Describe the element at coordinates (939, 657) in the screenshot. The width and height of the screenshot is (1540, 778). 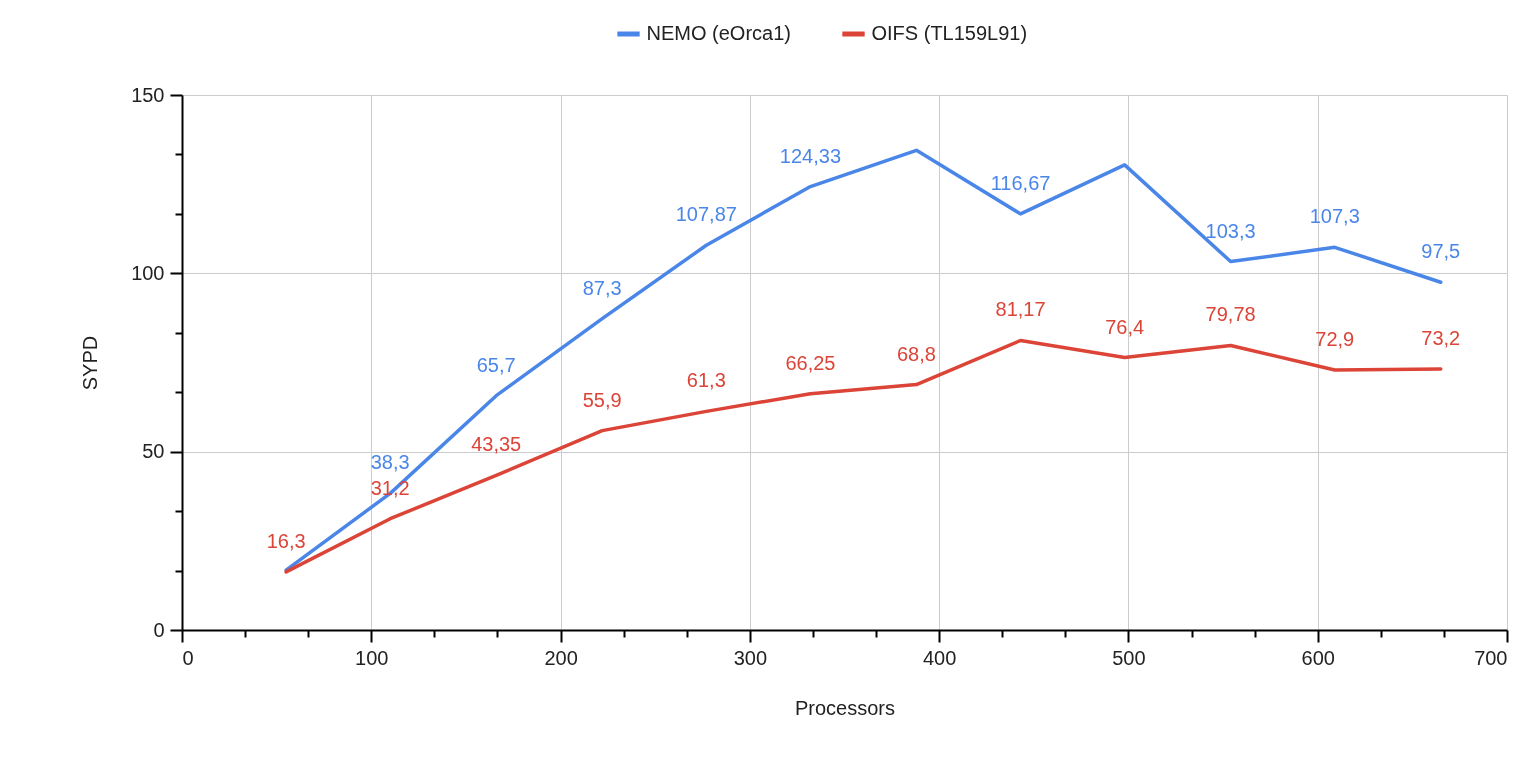
I see `x-tick-label: 400` at that location.